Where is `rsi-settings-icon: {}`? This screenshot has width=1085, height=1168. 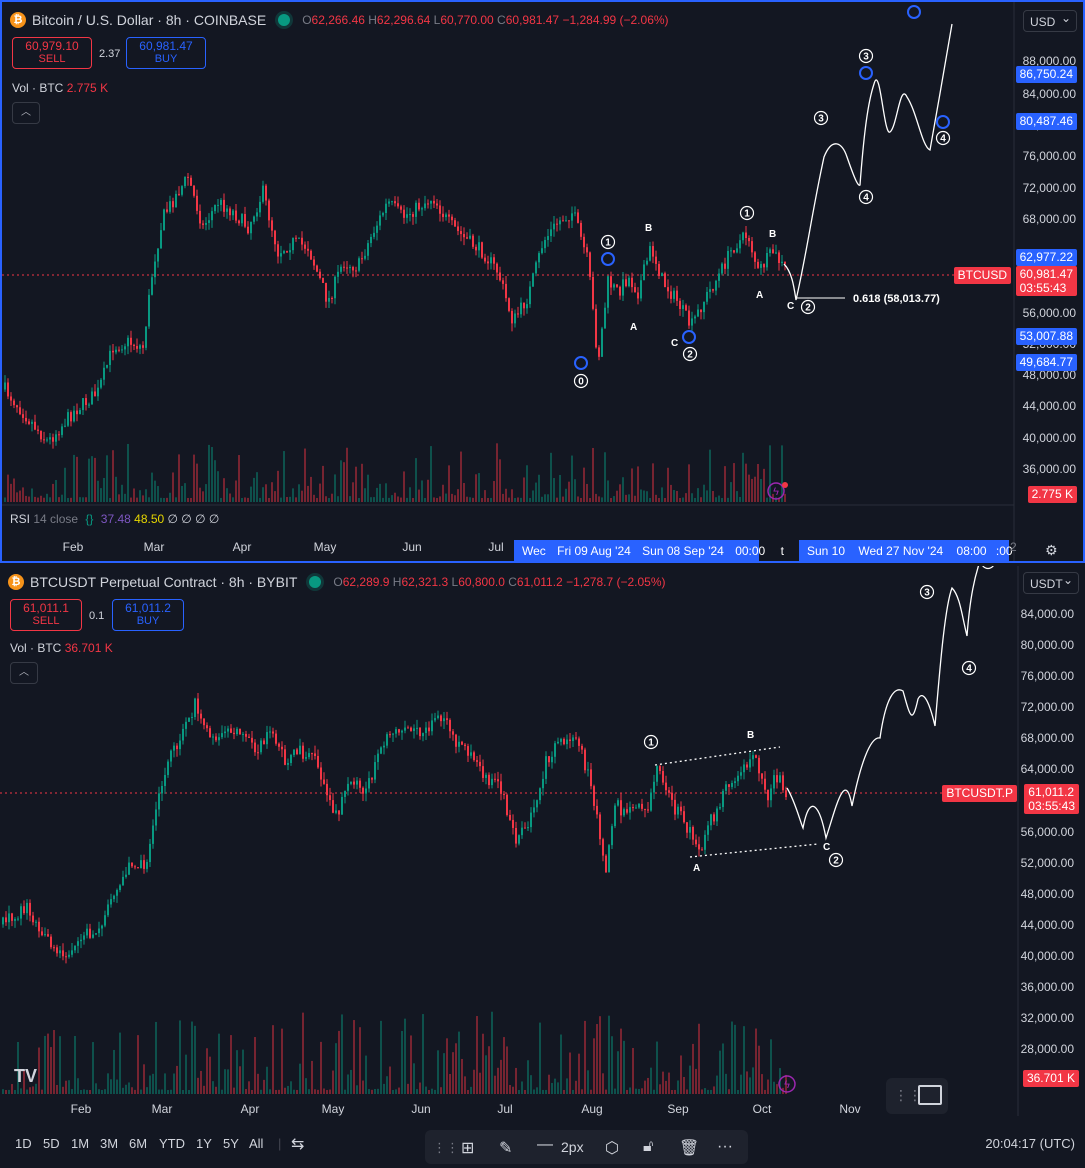
rsi-settings-icon: {} is located at coordinates (89, 519).